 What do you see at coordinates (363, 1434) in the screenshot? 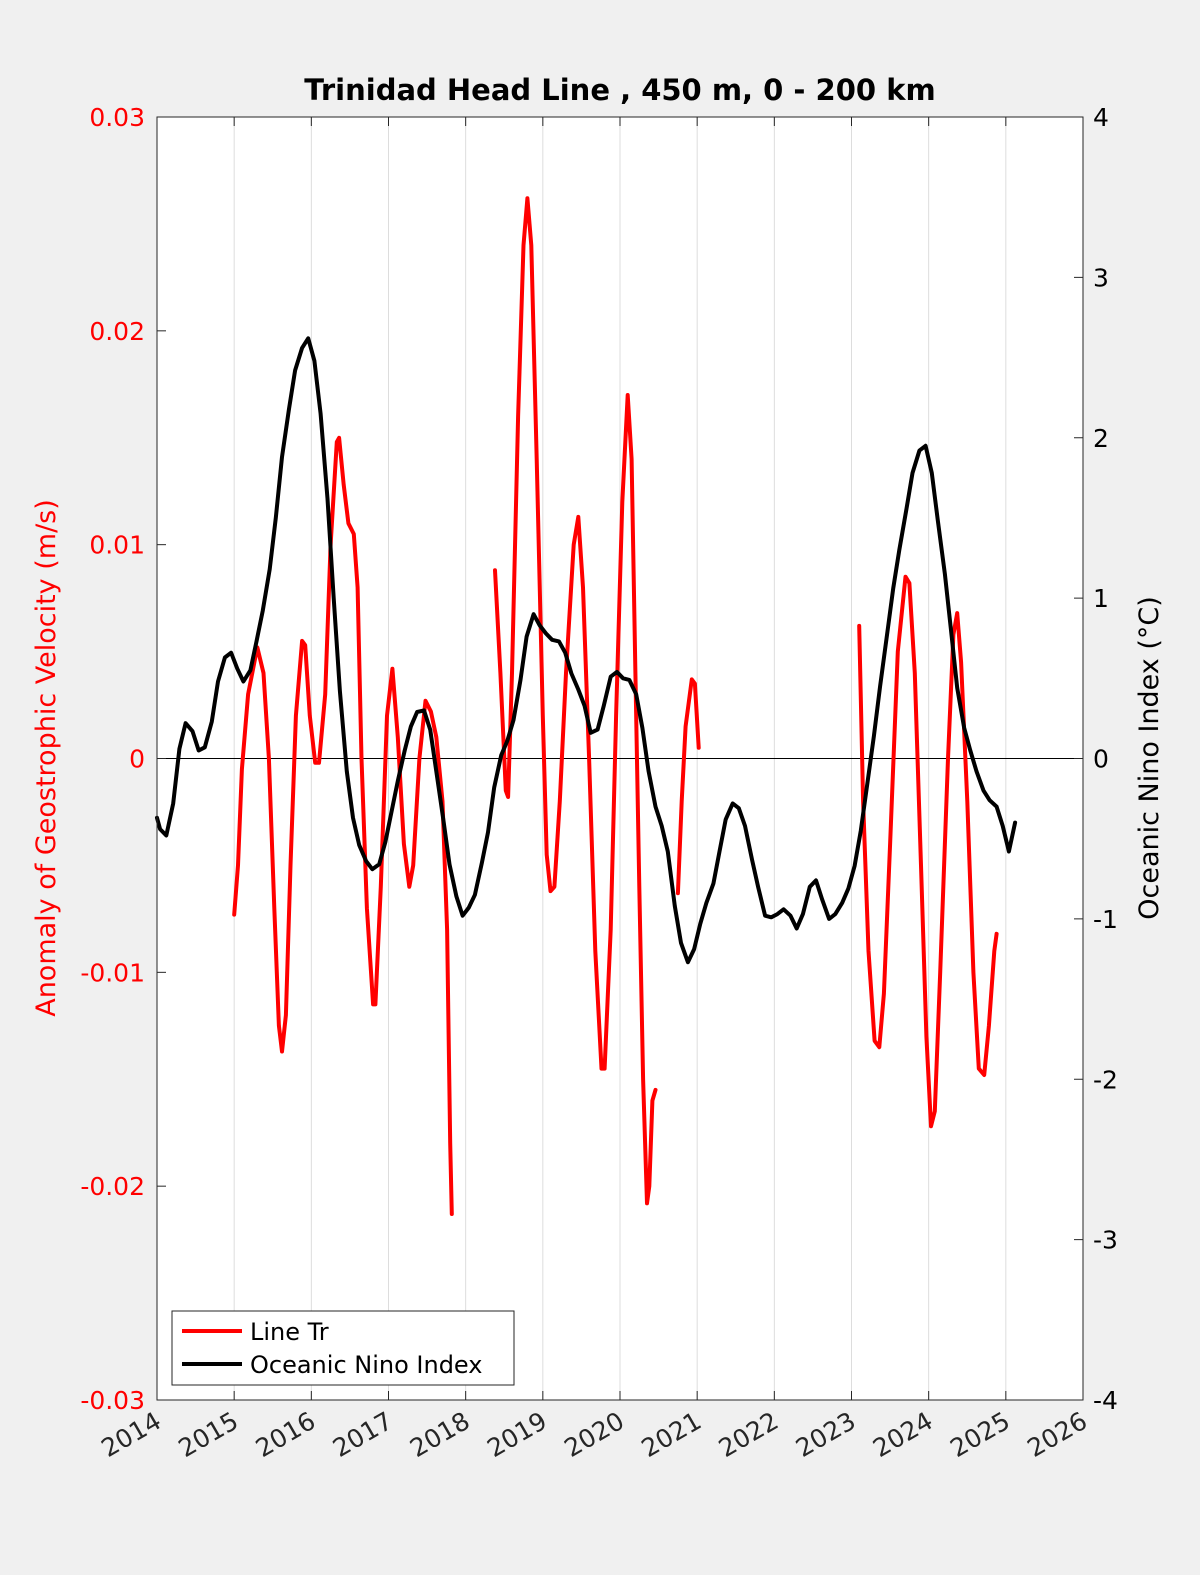
I see `x-tick-label-2017: 2017` at bounding box center [363, 1434].